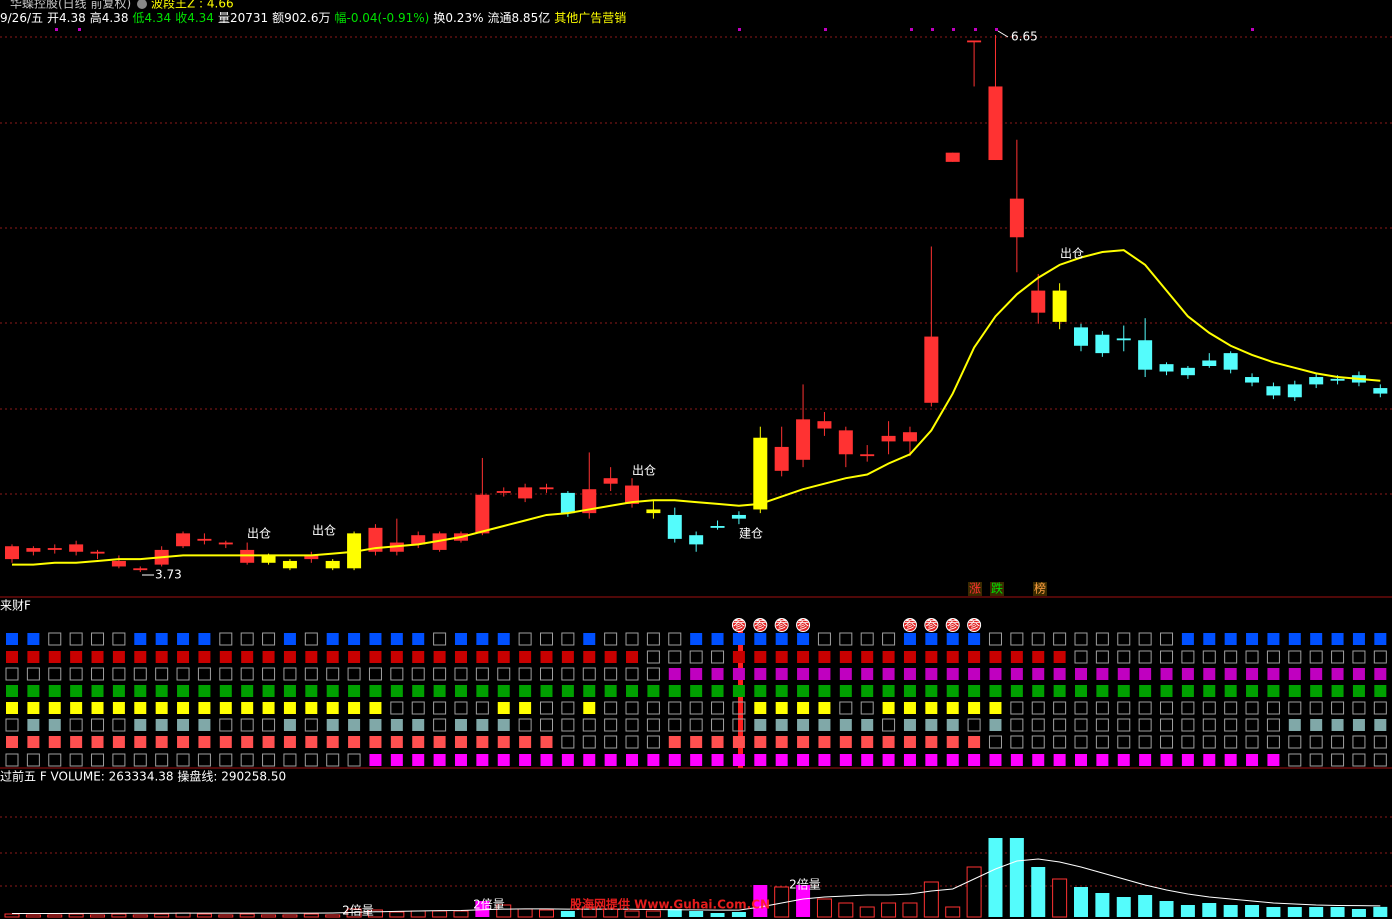 The image size is (1392, 919). What do you see at coordinates (997, 588) in the screenshot?
I see `tag: 跌` at bounding box center [997, 588].